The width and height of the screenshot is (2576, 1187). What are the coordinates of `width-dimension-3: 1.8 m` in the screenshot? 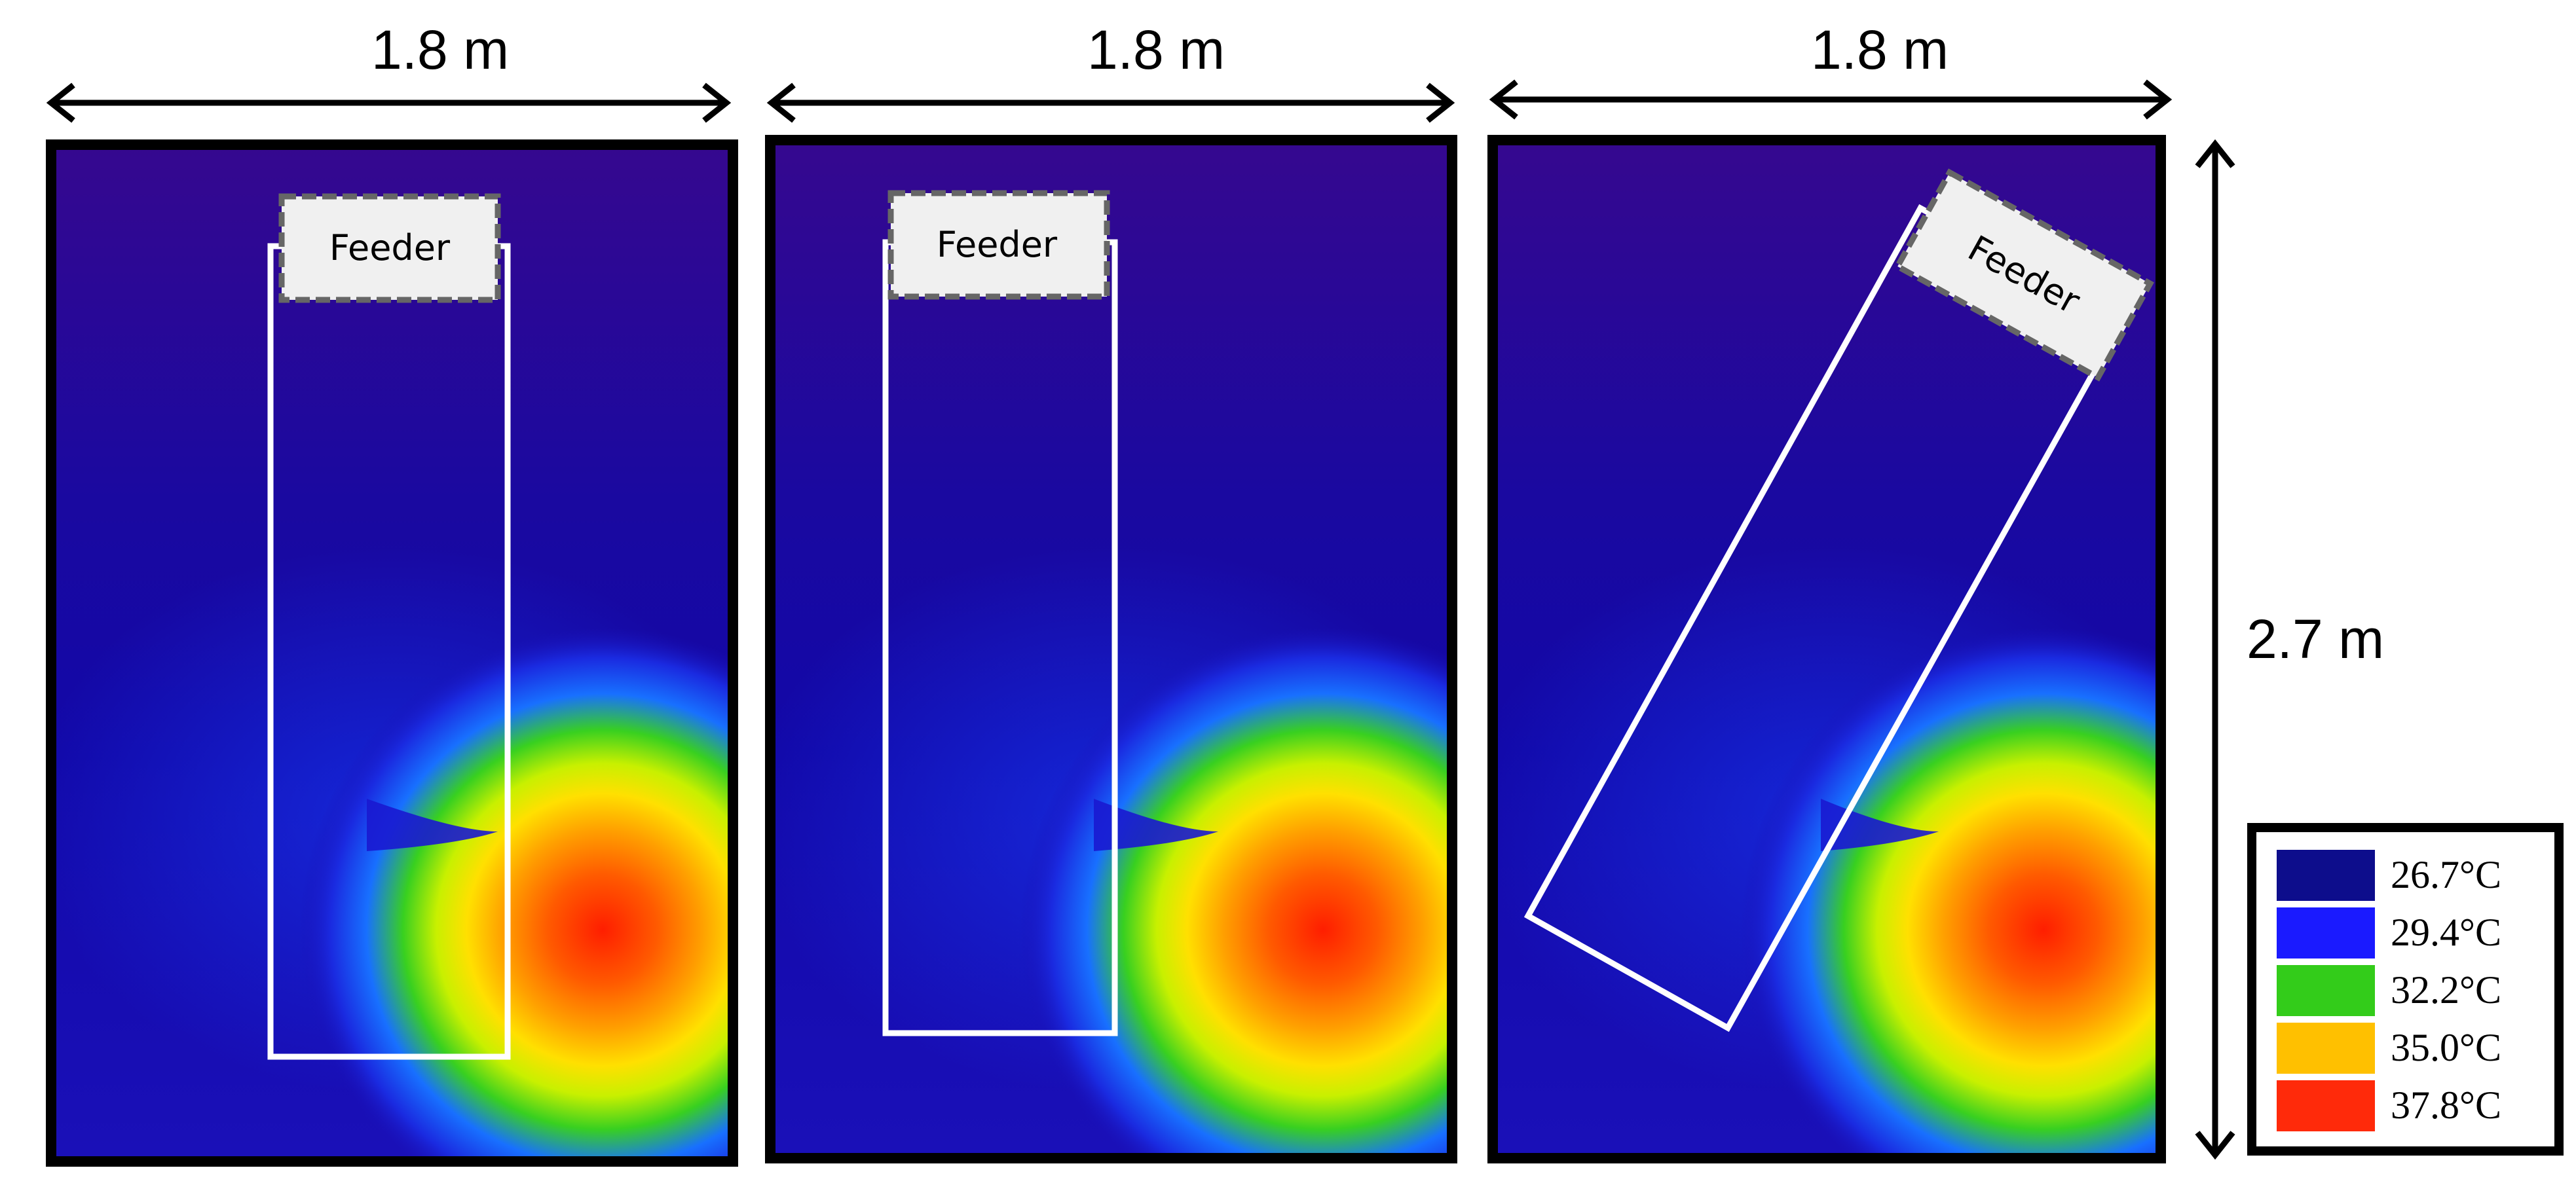 It's located at (1831, 69).